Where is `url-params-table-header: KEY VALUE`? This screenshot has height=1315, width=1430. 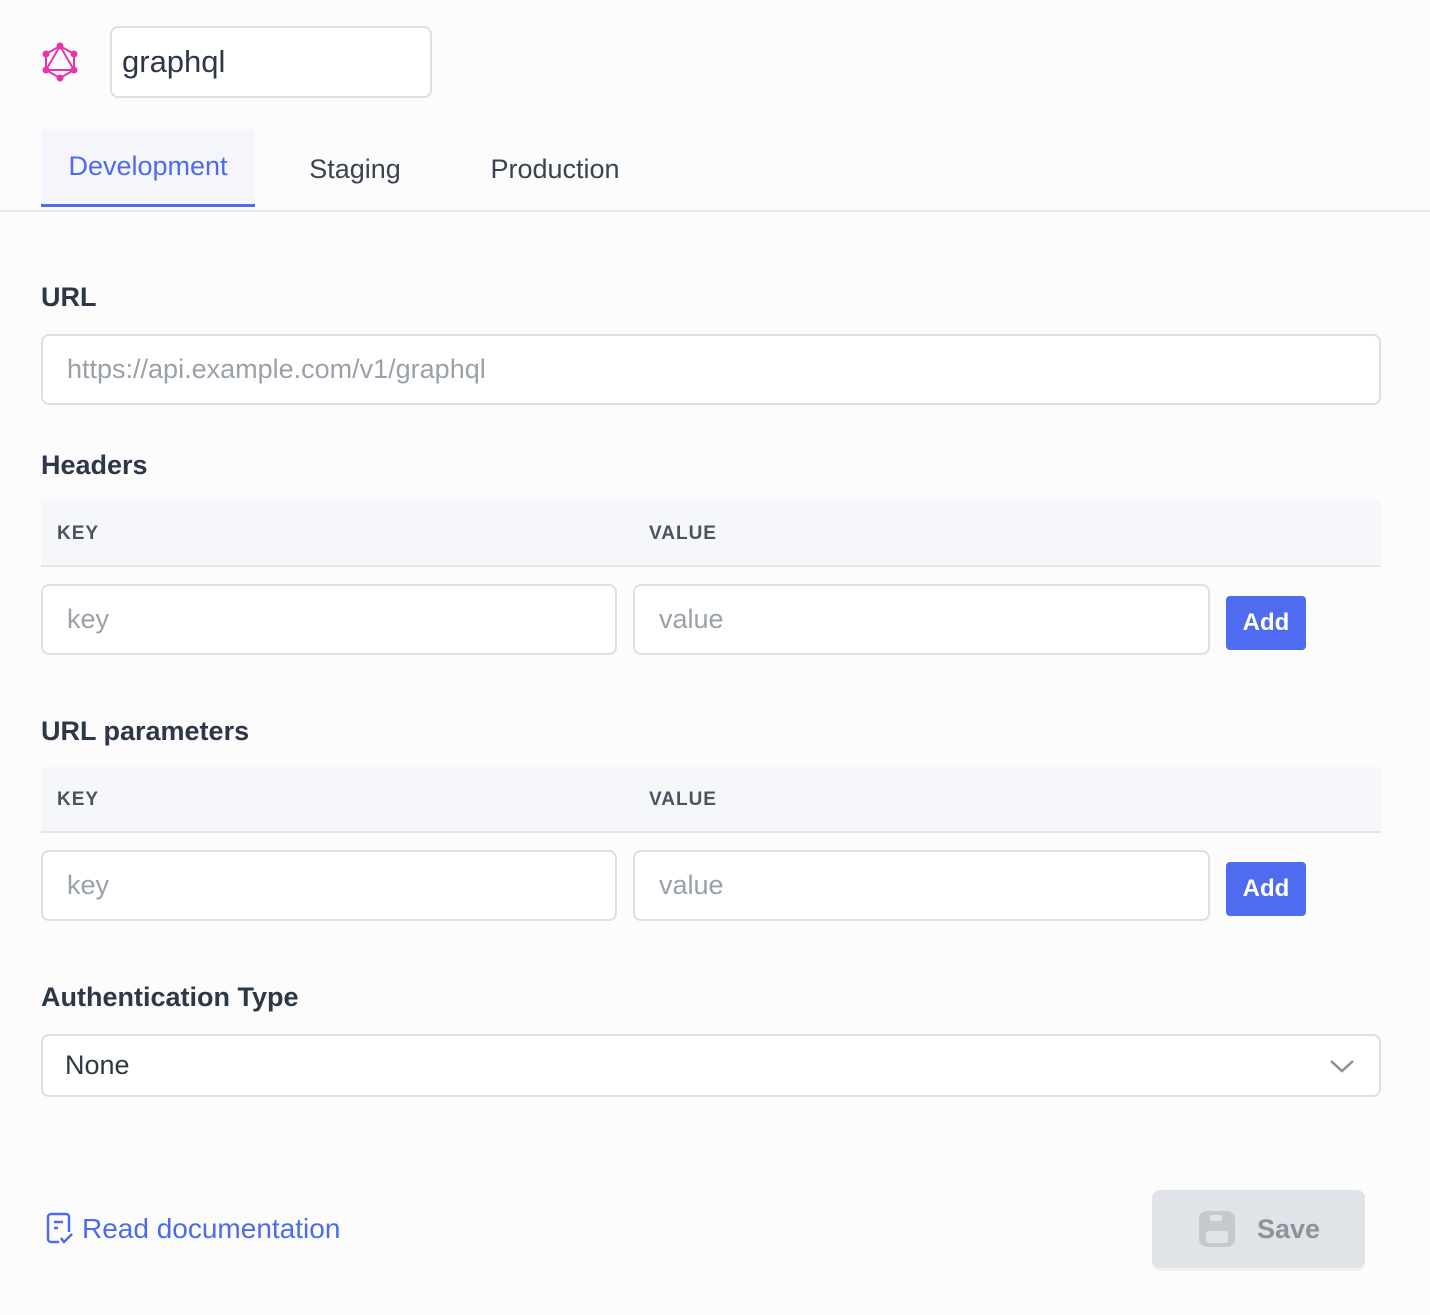 url-params-table-header: KEY VALUE is located at coordinates (711, 800).